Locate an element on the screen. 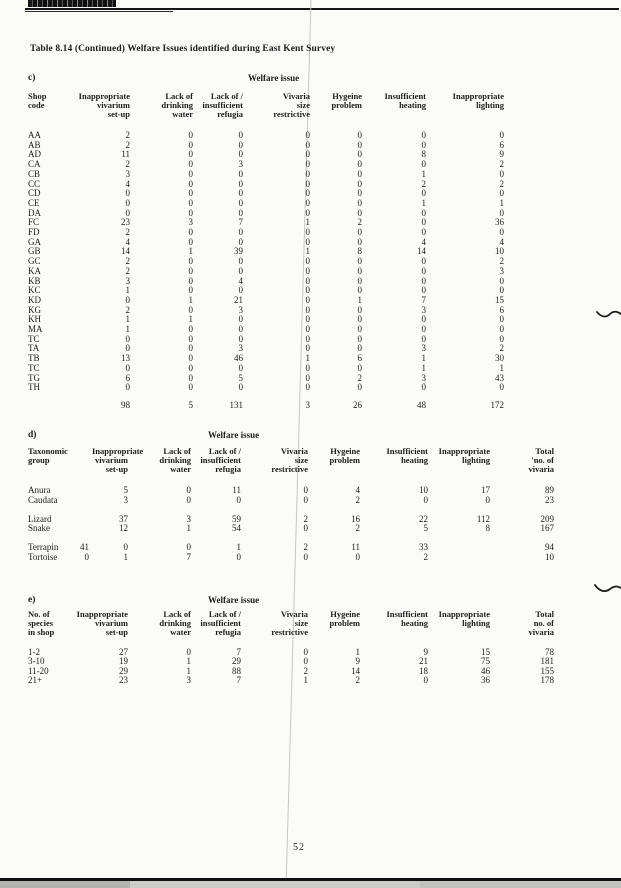  total-vivaria-cell: 209 is located at coordinates (547, 518).